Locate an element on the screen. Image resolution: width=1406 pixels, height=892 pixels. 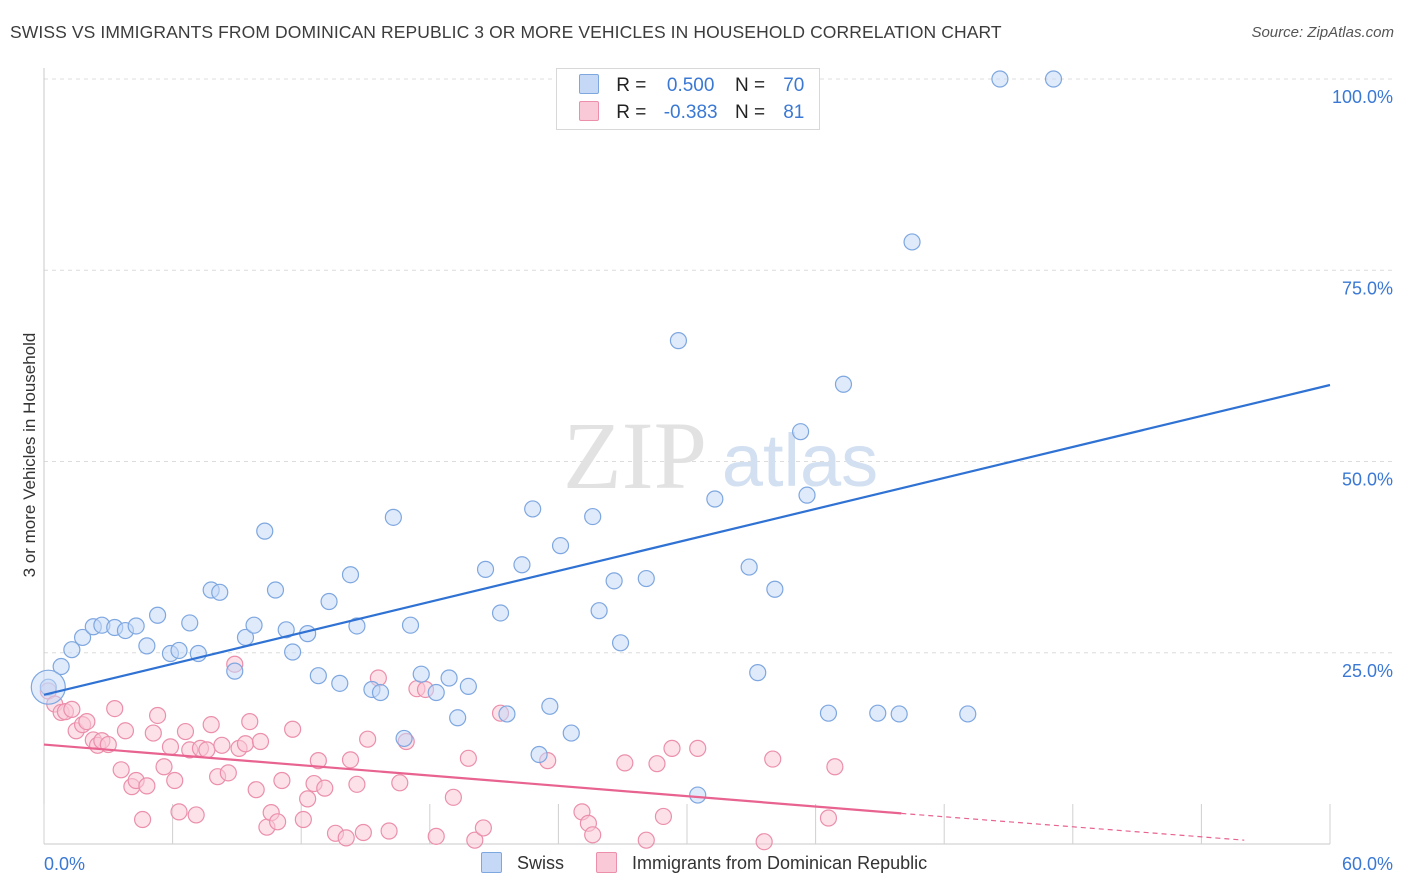
legend-swiss-label: Swiss is located at coordinates (541, 863).